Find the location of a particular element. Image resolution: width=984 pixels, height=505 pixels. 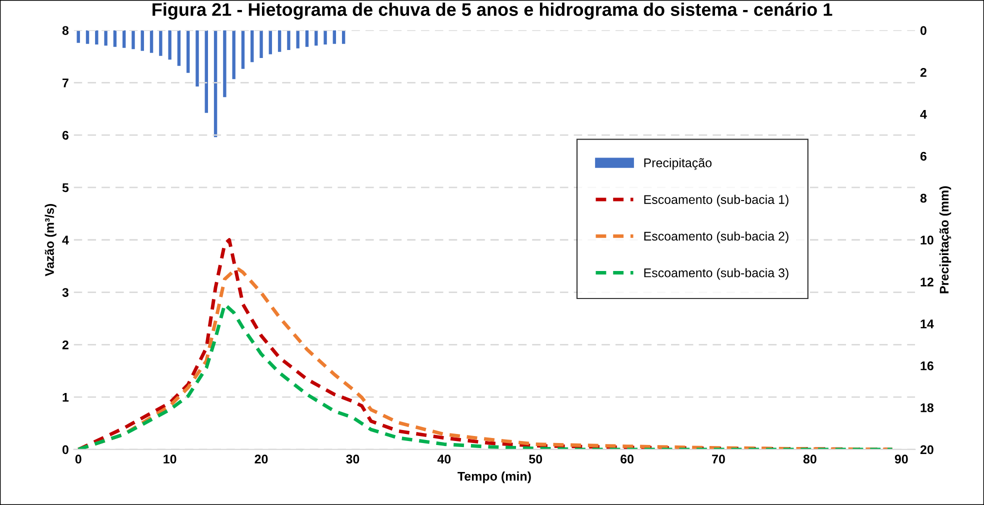

x-tick-label: 30 is located at coordinates (353, 459).